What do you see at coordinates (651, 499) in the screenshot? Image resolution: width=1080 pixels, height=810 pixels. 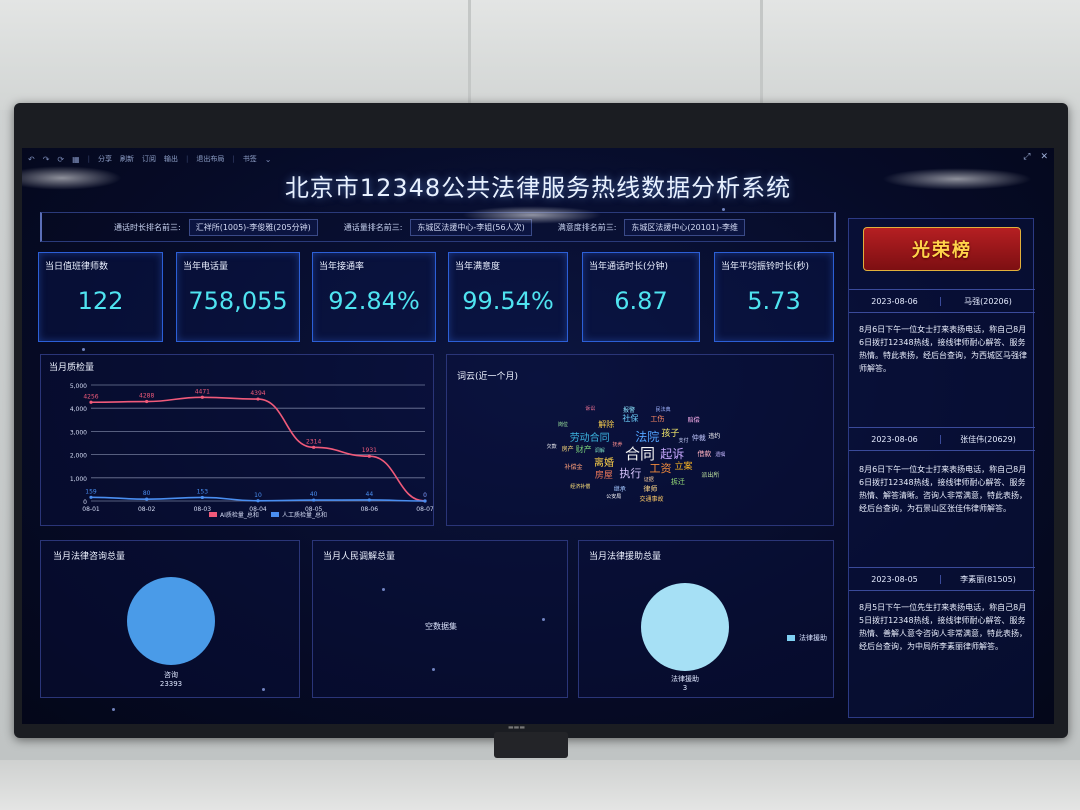 I see `word-cloud-word: 交通事故` at bounding box center [651, 499].